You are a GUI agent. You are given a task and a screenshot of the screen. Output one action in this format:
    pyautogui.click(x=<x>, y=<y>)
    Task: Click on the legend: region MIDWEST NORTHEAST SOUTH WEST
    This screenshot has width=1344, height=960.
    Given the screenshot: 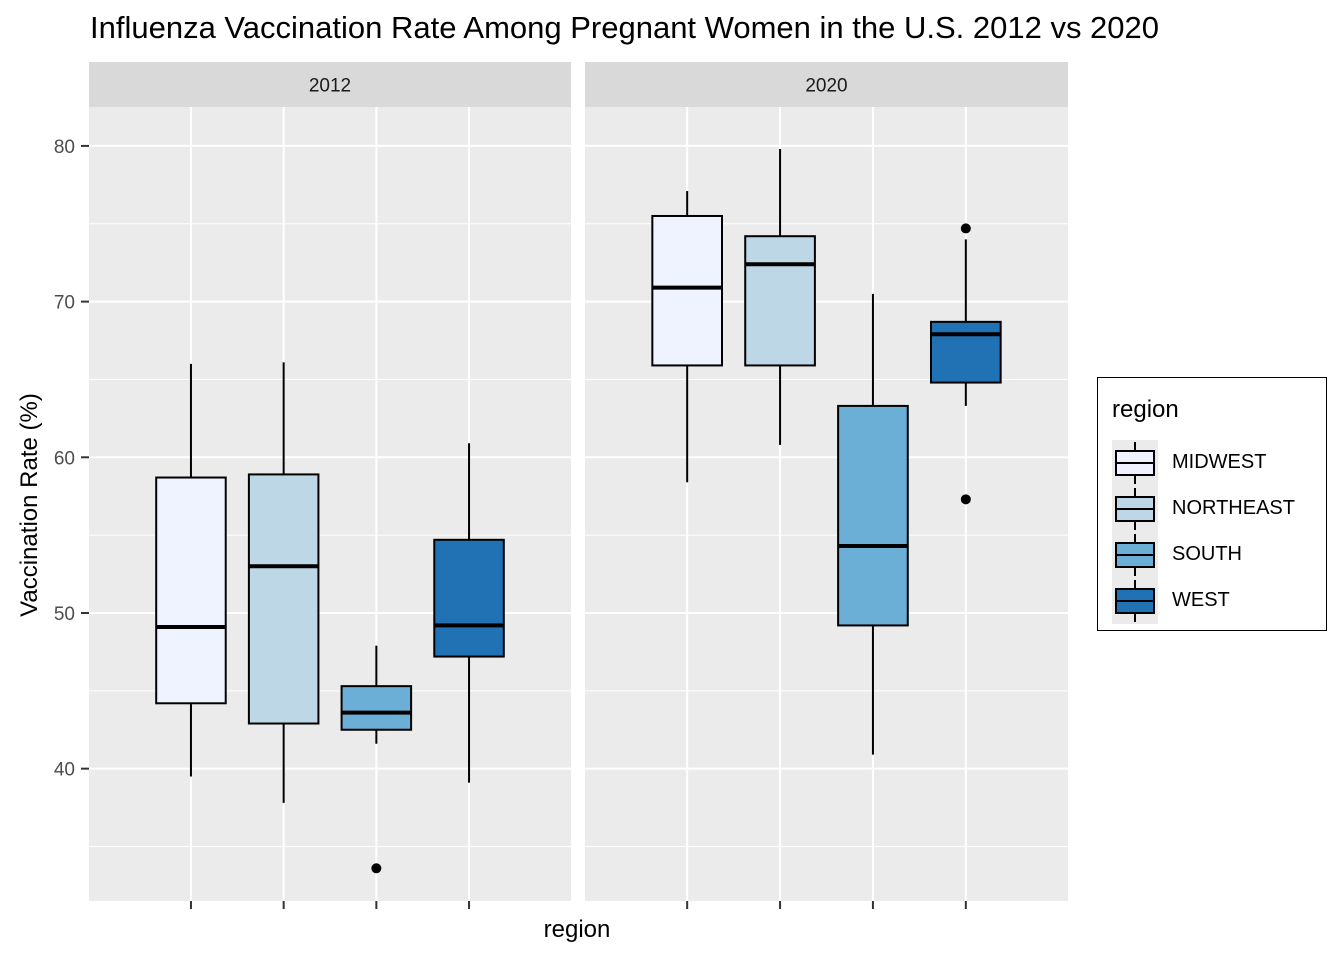 What is the action you would take?
    pyautogui.click(x=1212, y=504)
    